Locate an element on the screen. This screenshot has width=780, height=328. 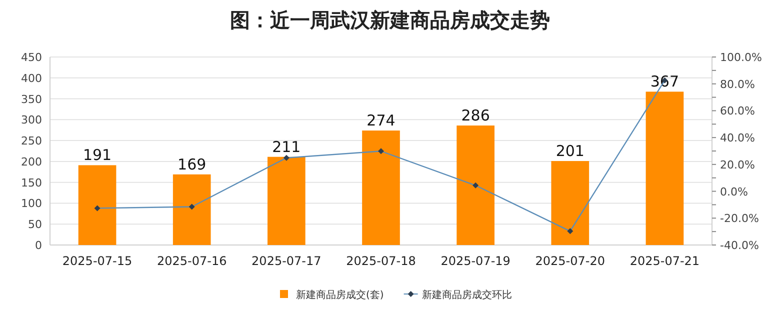
y2-tick-label: 80.0% is located at coordinates (737, 84).